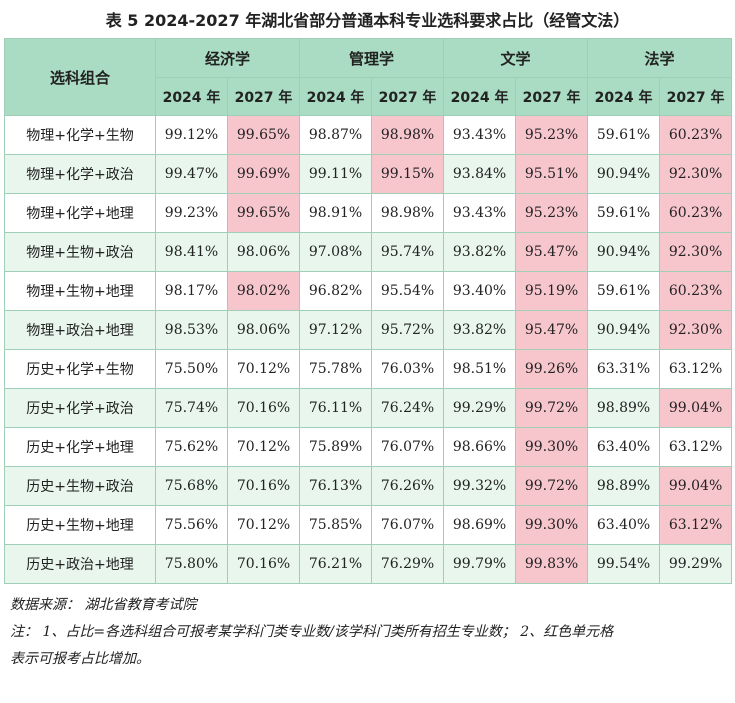 The height and width of the screenshot is (703, 735). Describe the element at coordinates (336, 291) in the screenshot. I see `value-cell: 96.82%` at that location.